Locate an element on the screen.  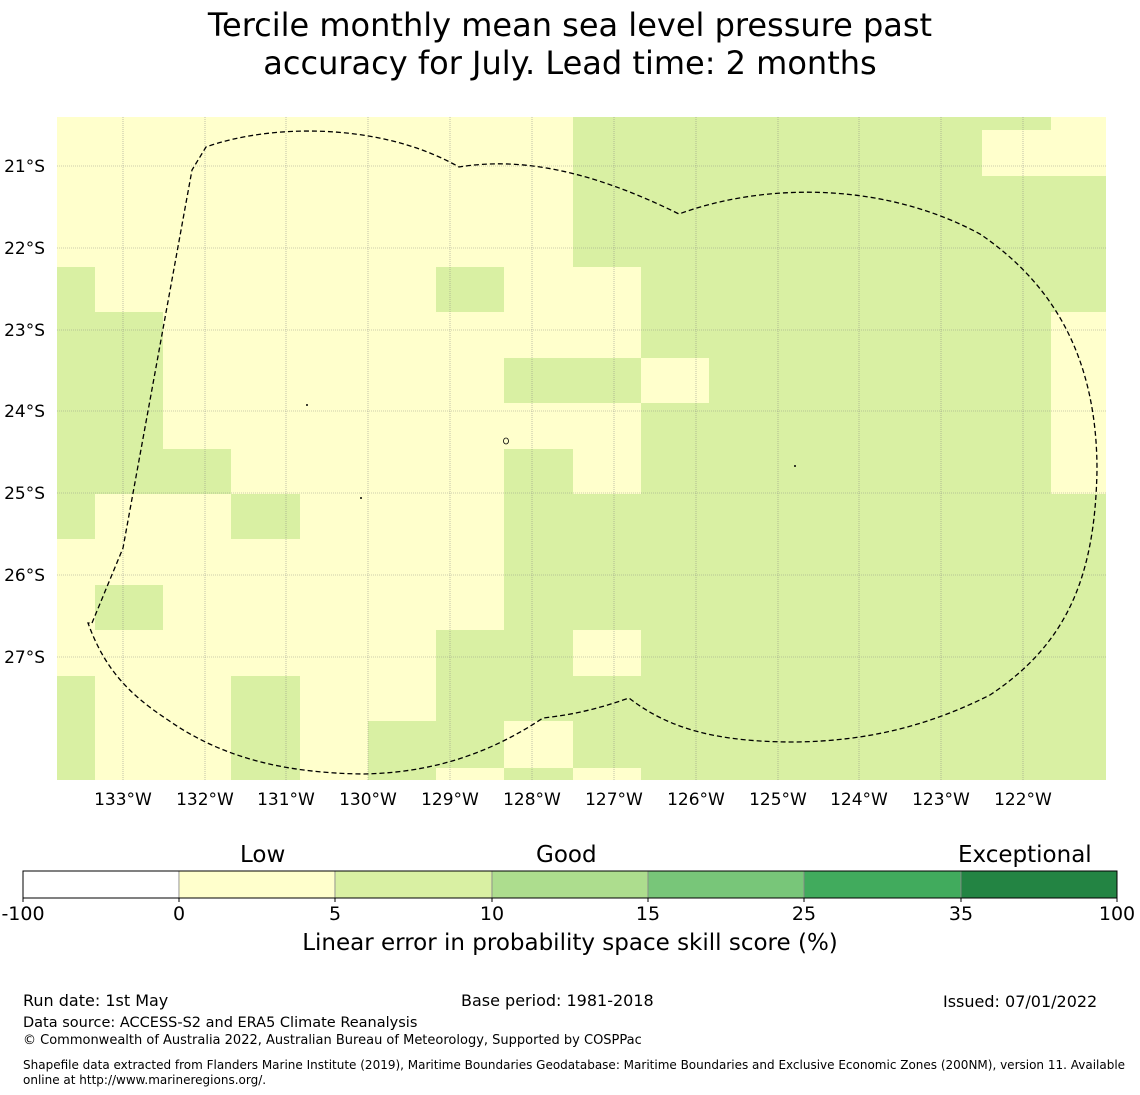
colorbar-tick-label: -100 is located at coordinates (22, 914).